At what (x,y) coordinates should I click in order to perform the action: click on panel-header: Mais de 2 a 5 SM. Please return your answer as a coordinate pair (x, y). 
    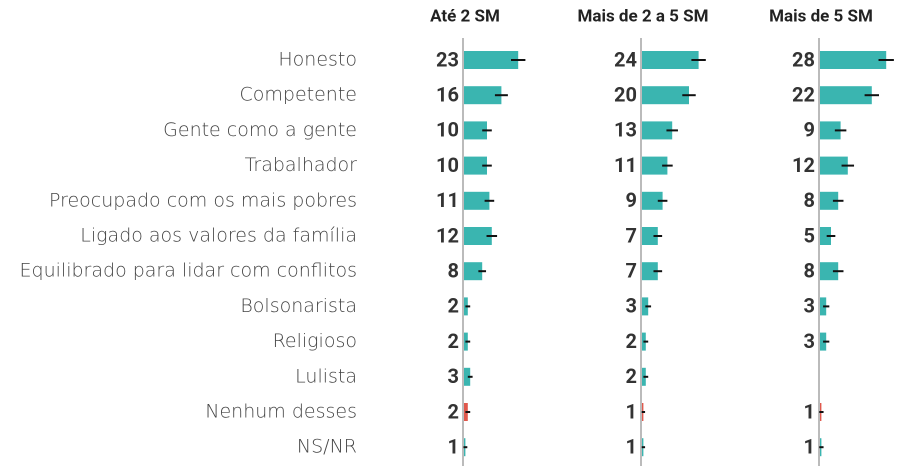
    Looking at the image, I should click on (642, 16).